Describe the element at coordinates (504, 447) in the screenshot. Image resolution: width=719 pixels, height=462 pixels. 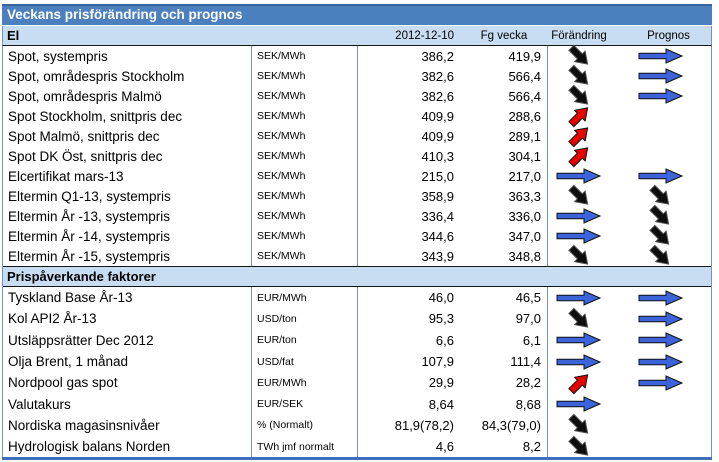
I see `value-previous: 8,2` at that location.